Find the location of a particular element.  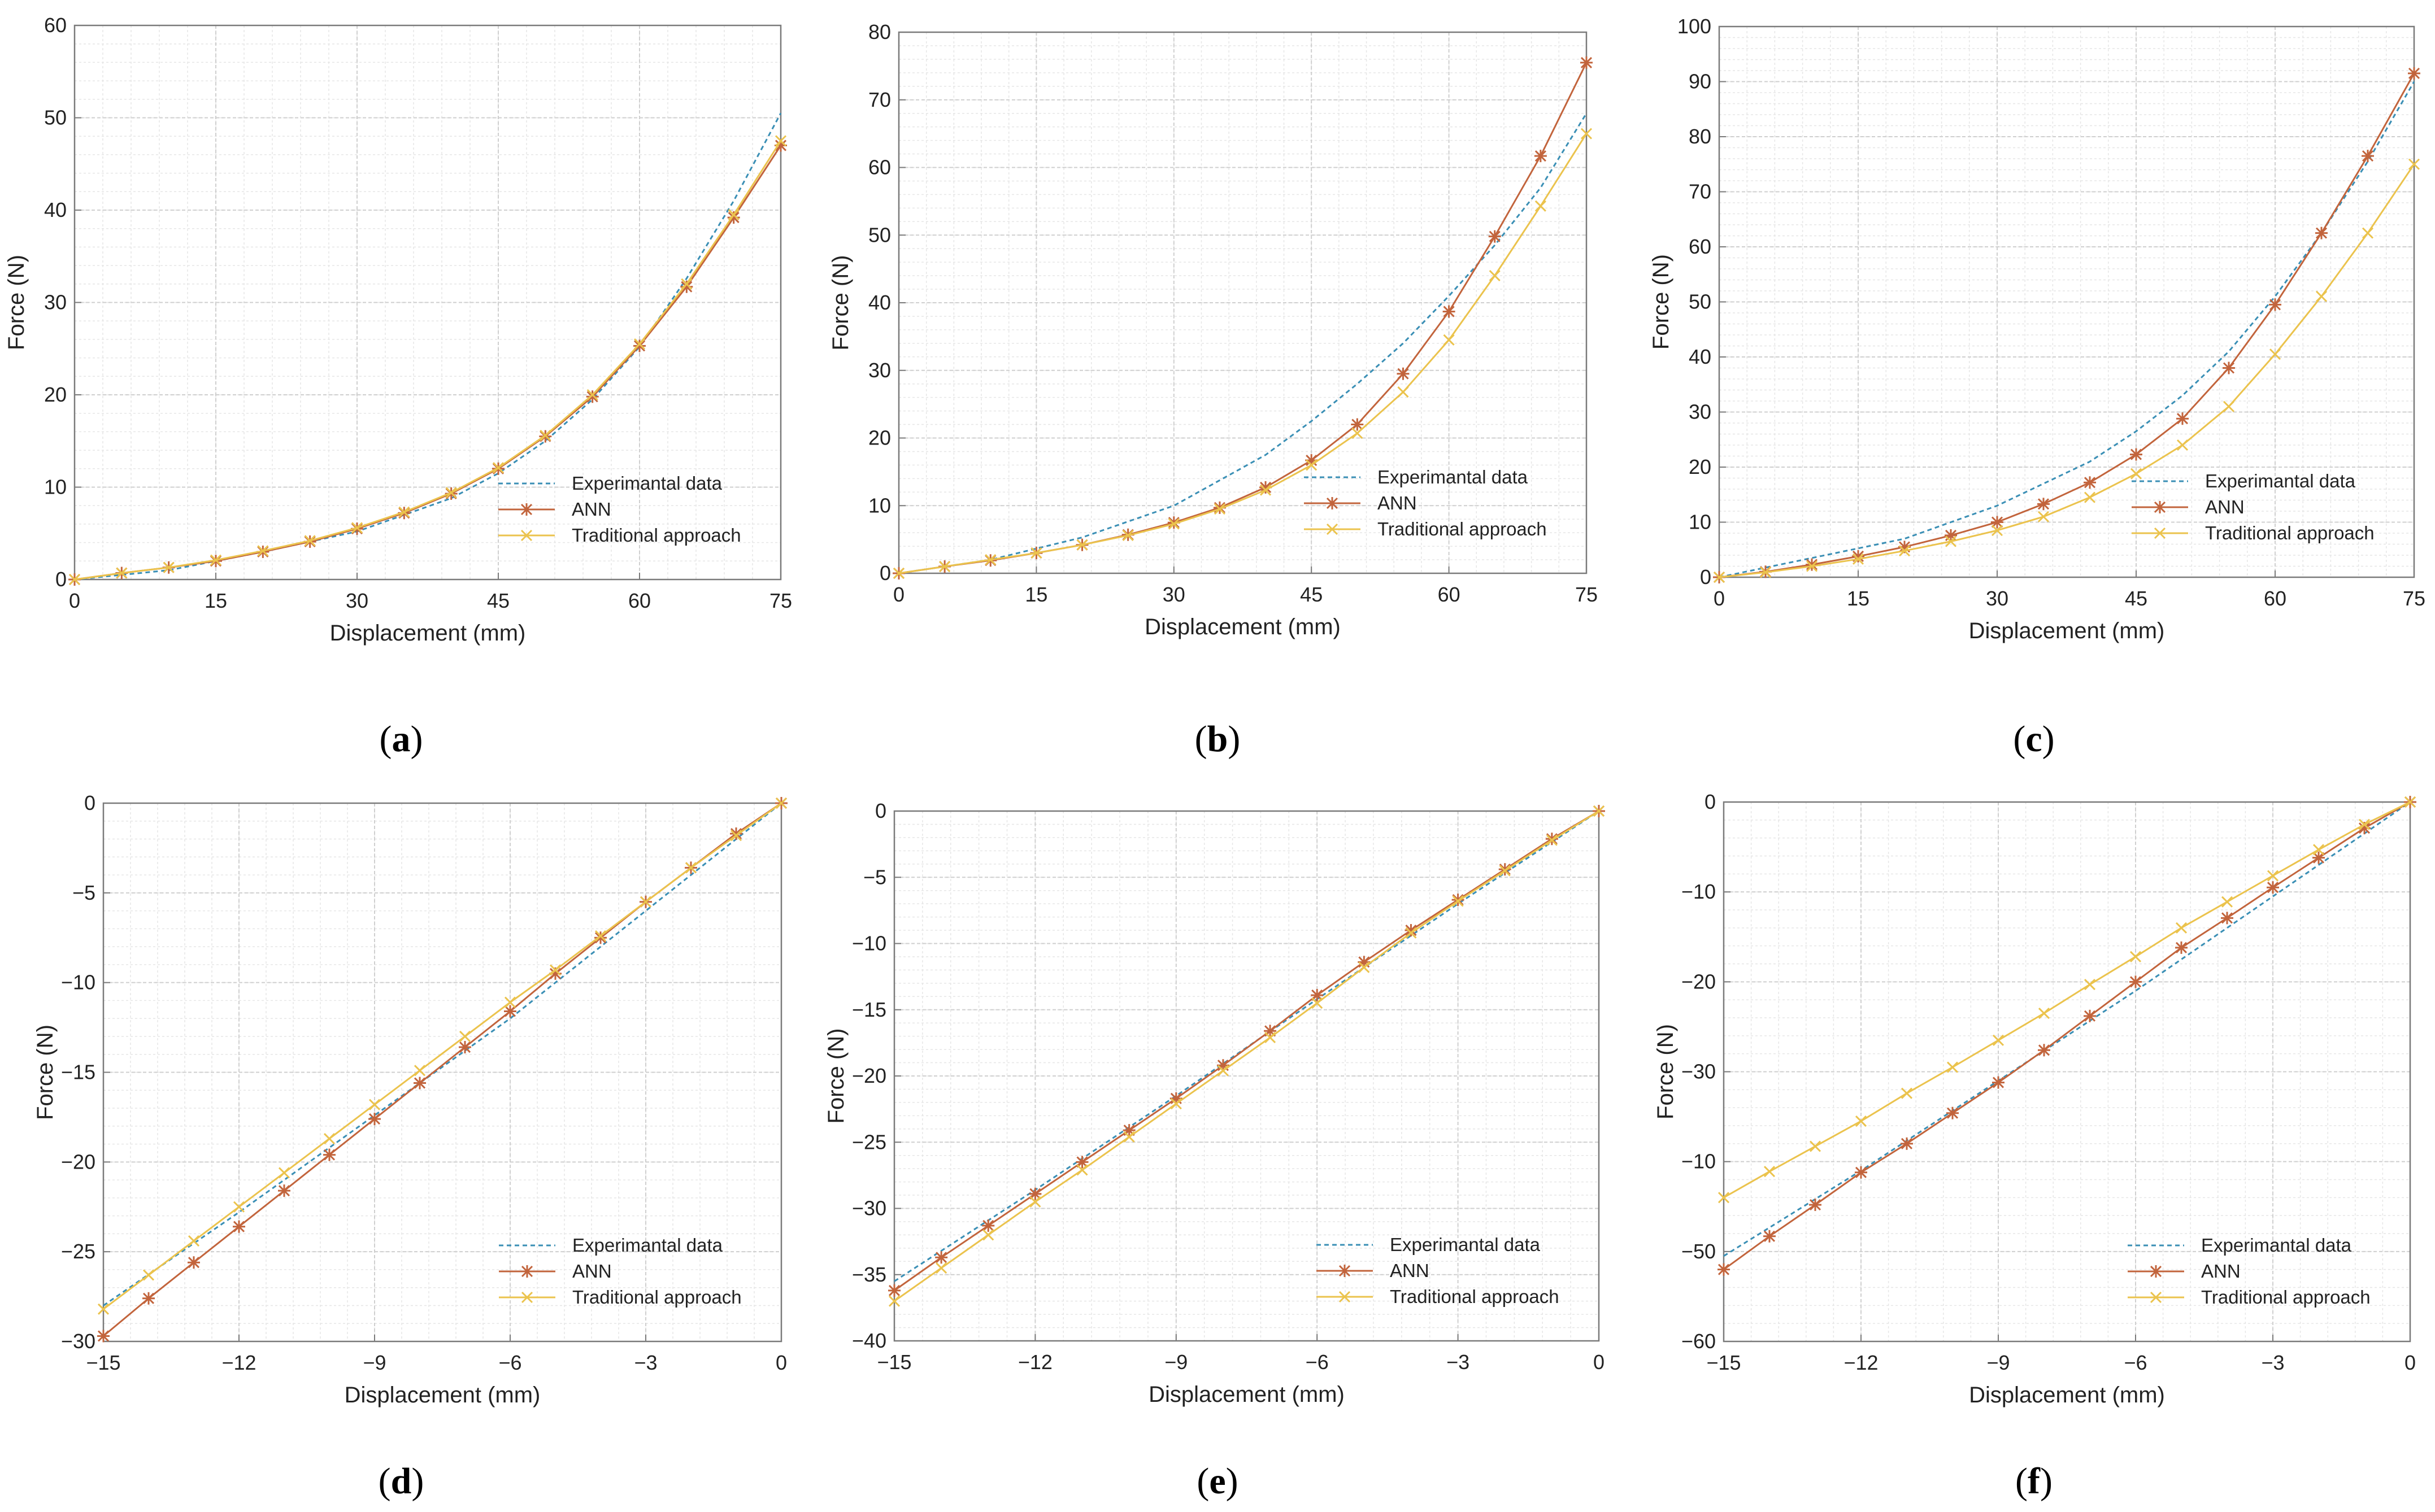

legend-label-ann: ANN is located at coordinates (592, 509).